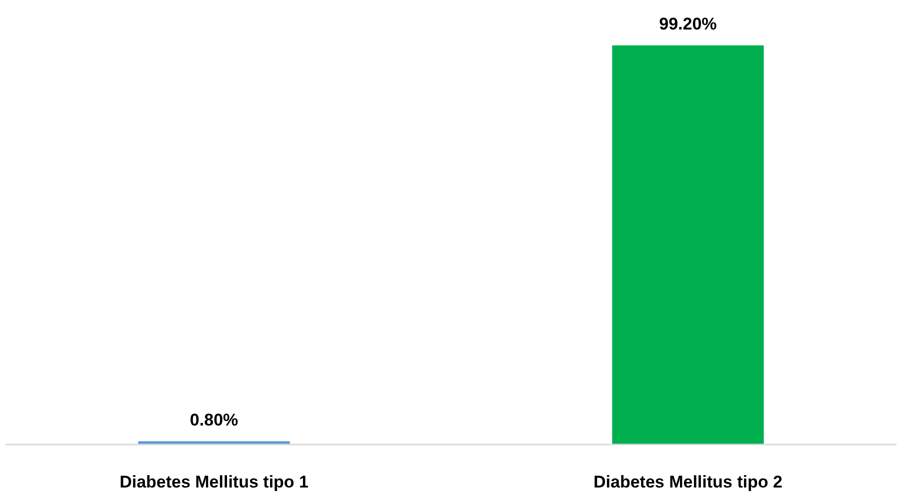  I want to click on data-label: 0.80%, so click(214, 420).